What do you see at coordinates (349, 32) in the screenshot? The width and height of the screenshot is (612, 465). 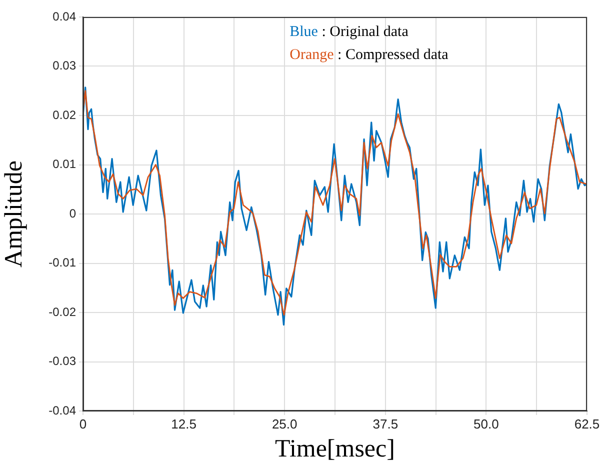 I see `annotation: Blue : Original data` at bounding box center [349, 32].